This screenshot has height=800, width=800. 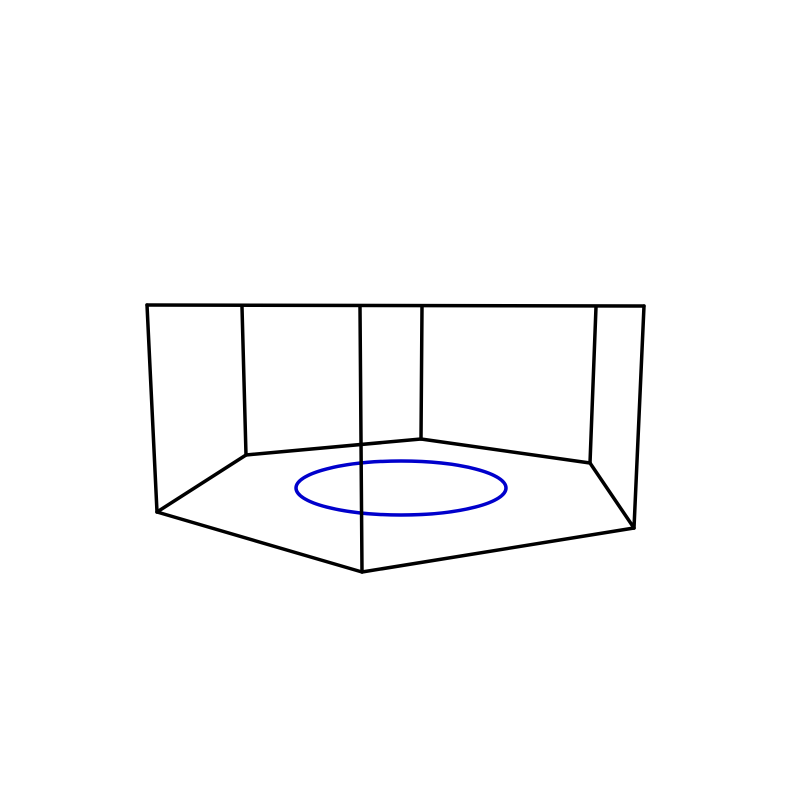 I want to click on base-edge-back-right, so click(x=505, y=451).